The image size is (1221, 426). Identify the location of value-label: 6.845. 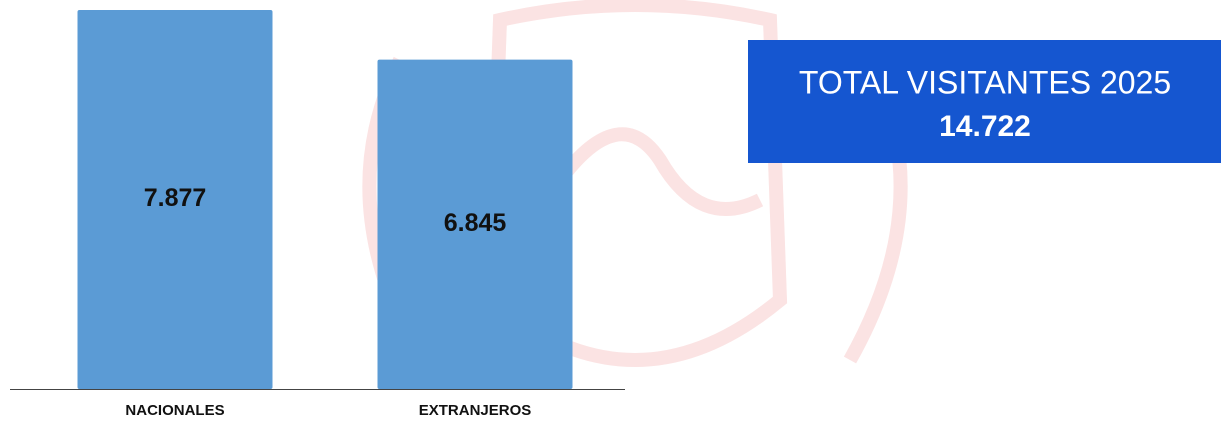
(475, 223).